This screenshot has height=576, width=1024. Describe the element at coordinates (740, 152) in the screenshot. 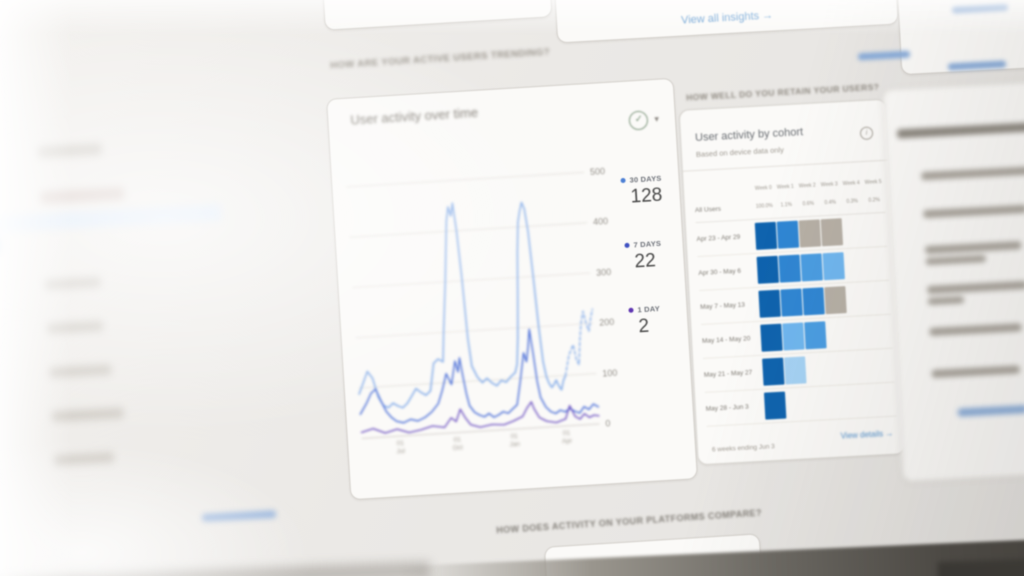

I see `cohort-subtitle: Based on device data only` at that location.